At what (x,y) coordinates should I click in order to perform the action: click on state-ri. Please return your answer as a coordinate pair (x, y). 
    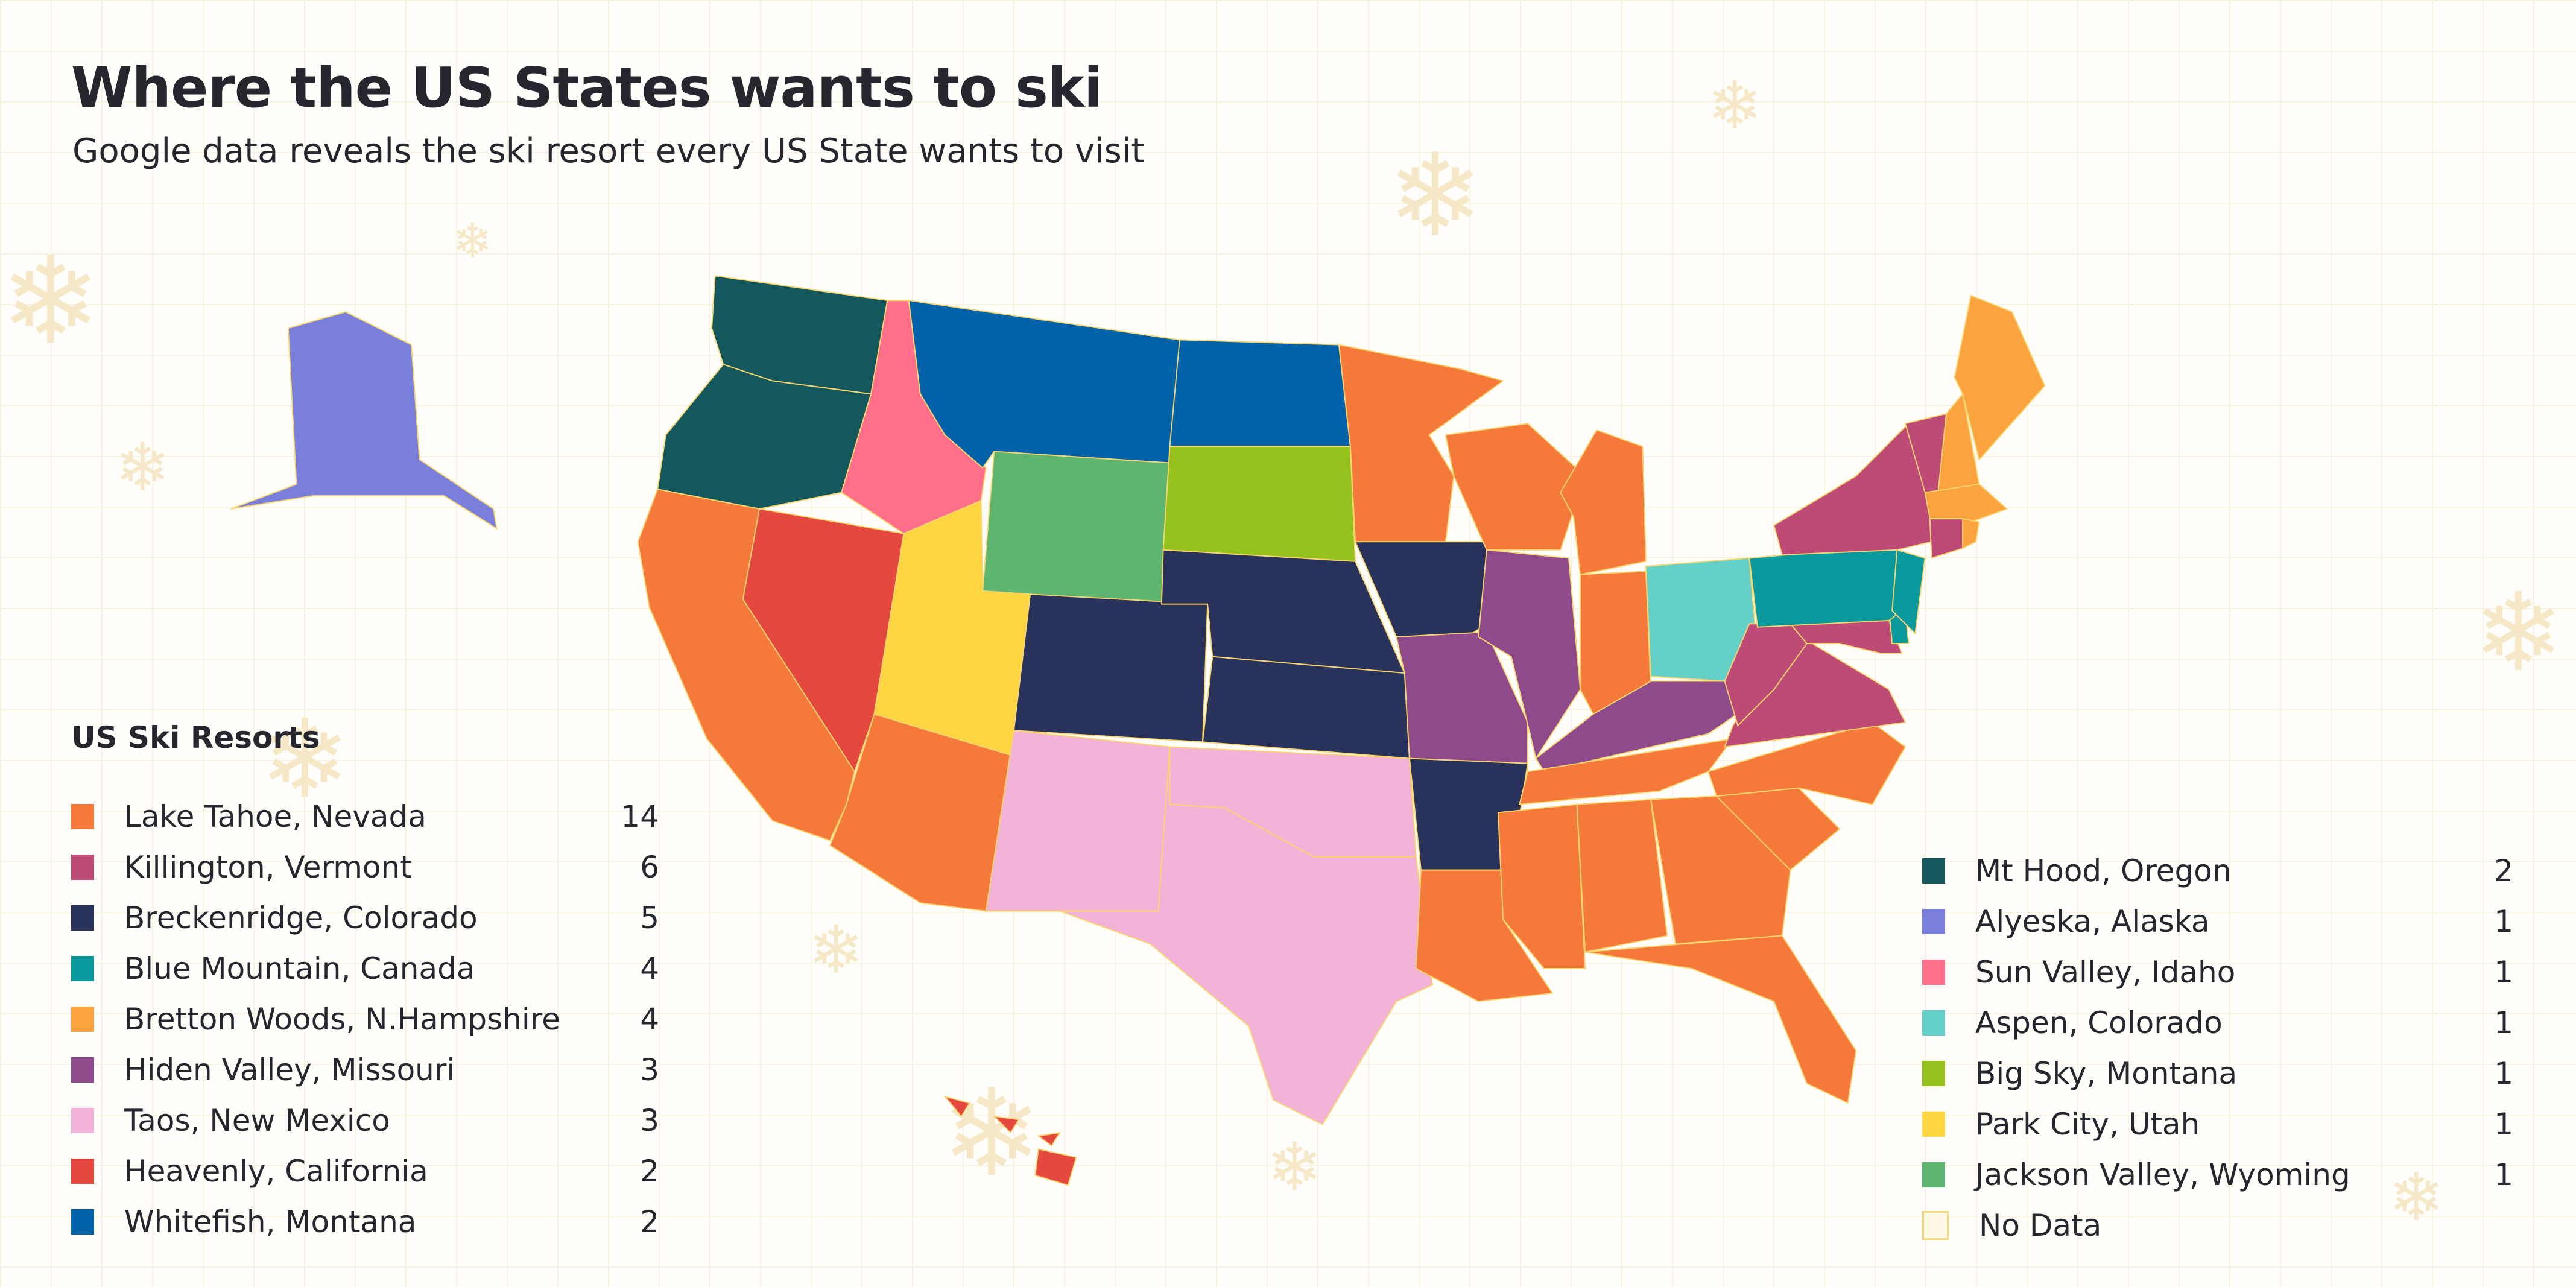
    Looking at the image, I should click on (1971, 533).